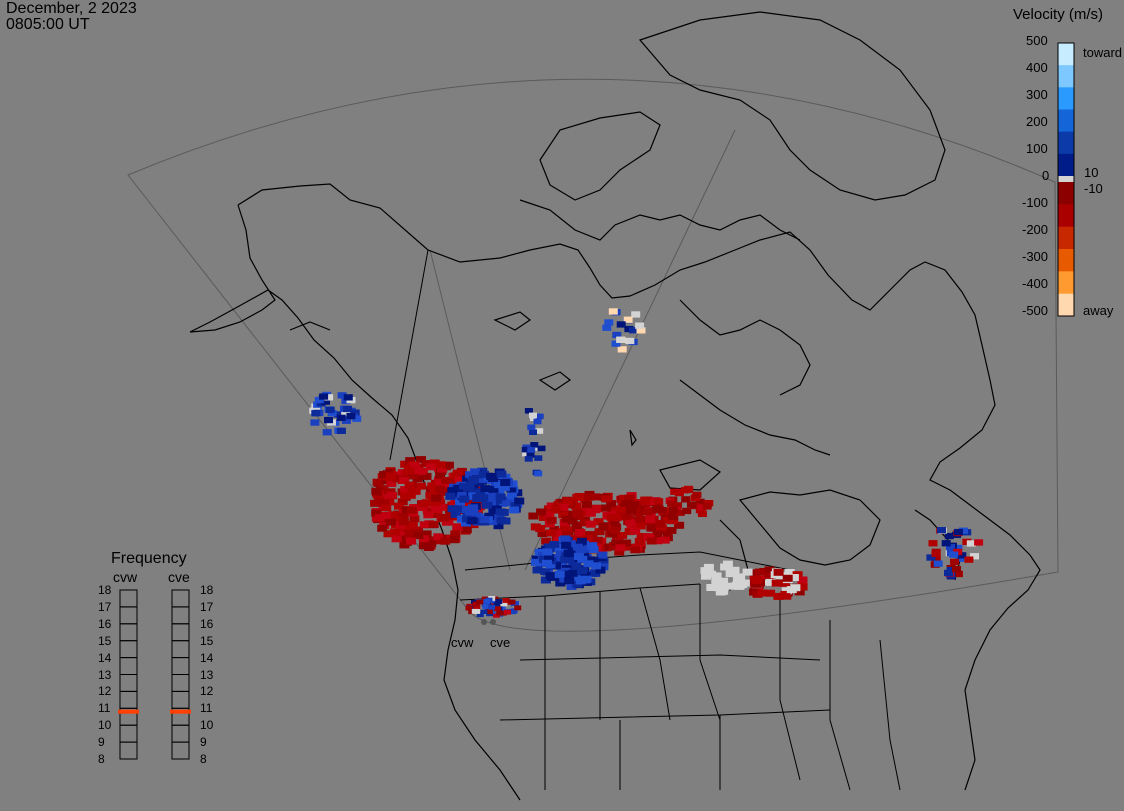 The height and width of the screenshot is (811, 1124). What do you see at coordinates (1037, 121) in the screenshot?
I see `velocity-tick: 200` at bounding box center [1037, 121].